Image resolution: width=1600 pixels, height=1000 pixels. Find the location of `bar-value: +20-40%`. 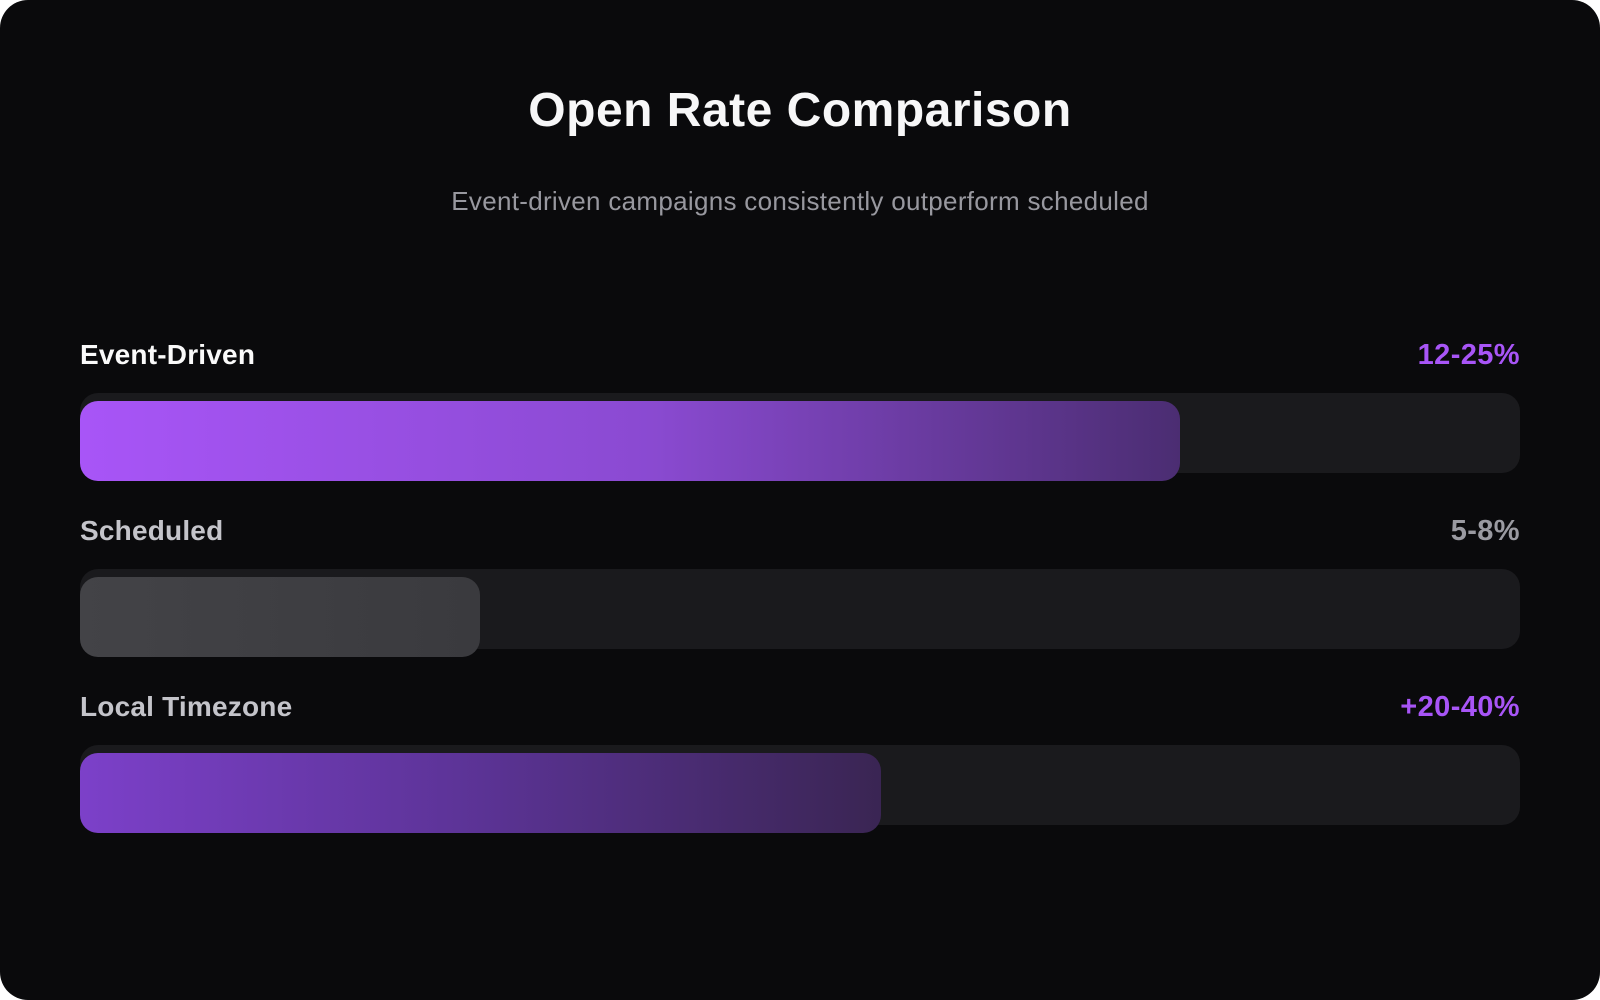

bar-value: +20-40% is located at coordinates (1460, 706).